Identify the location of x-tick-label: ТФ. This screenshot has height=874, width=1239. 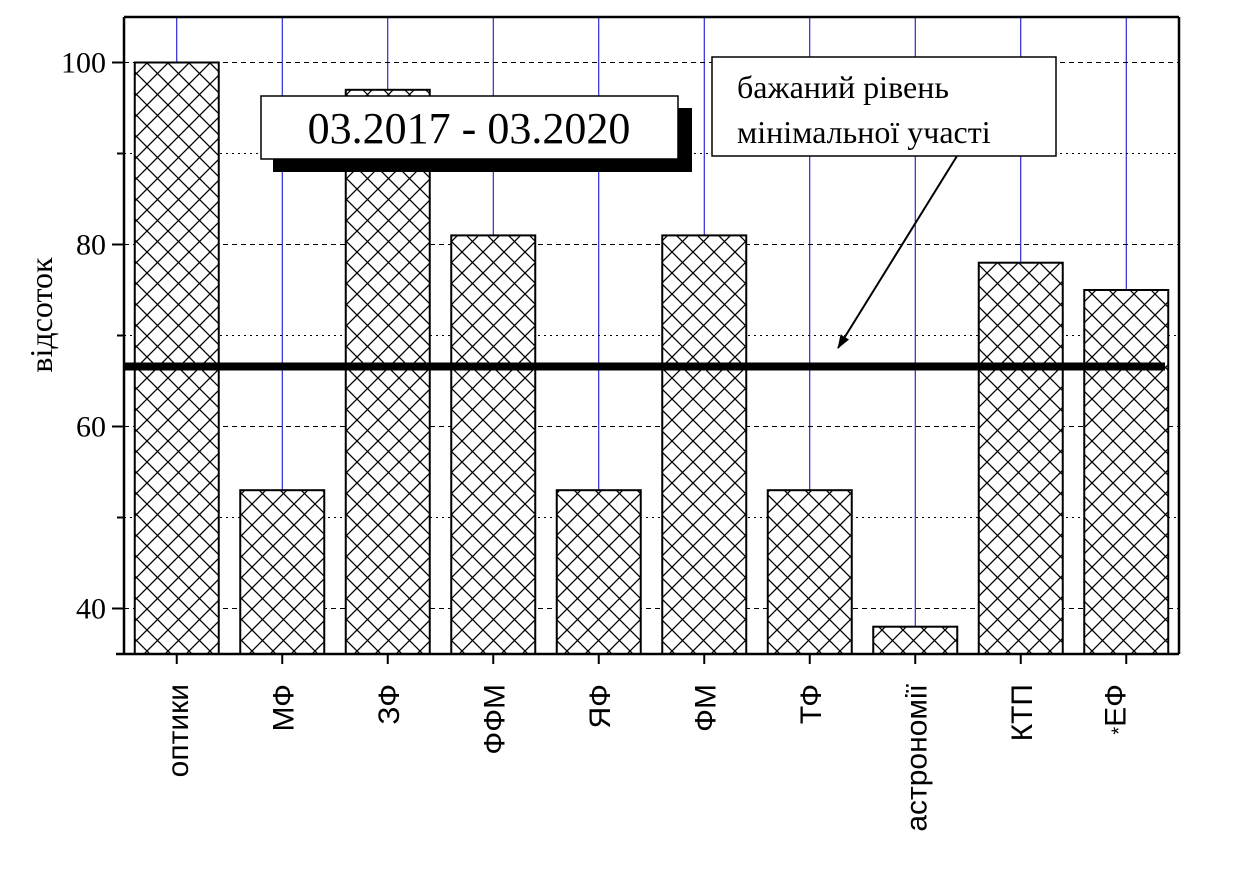
(811, 704).